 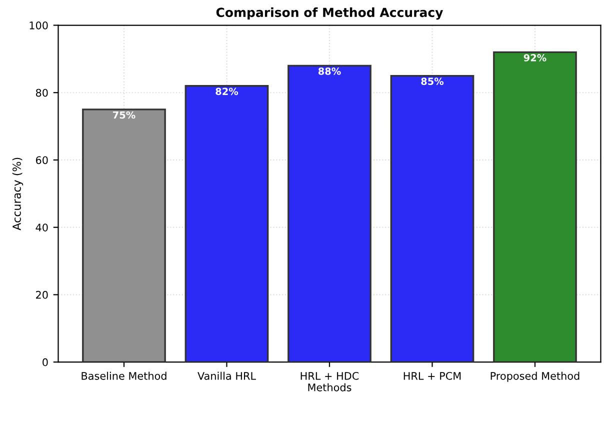 What do you see at coordinates (329, 376) in the screenshot?
I see `x-tick-label: HRL + HDC` at bounding box center [329, 376].